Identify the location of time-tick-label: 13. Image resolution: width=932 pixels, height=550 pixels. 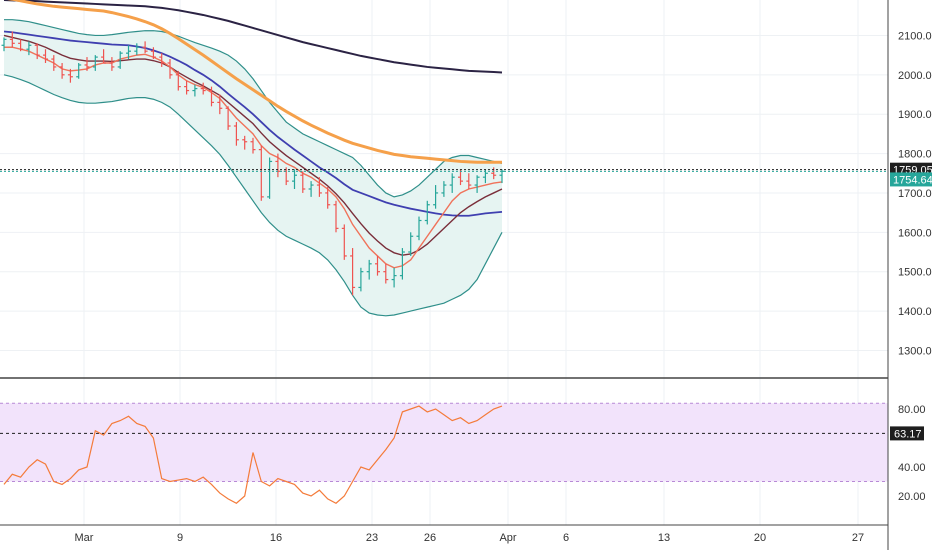
(664, 538).